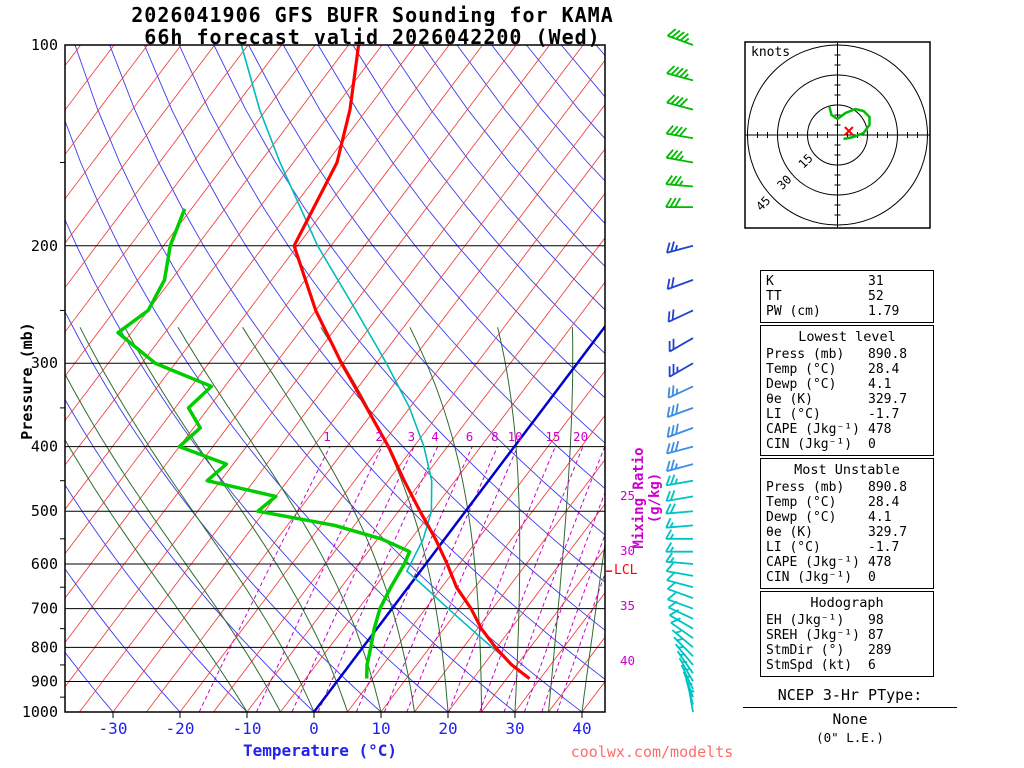 The height and width of the screenshot is (768, 1024). What do you see at coordinates (872, 444) in the screenshot?
I see `stat-value: 0` at bounding box center [872, 444].